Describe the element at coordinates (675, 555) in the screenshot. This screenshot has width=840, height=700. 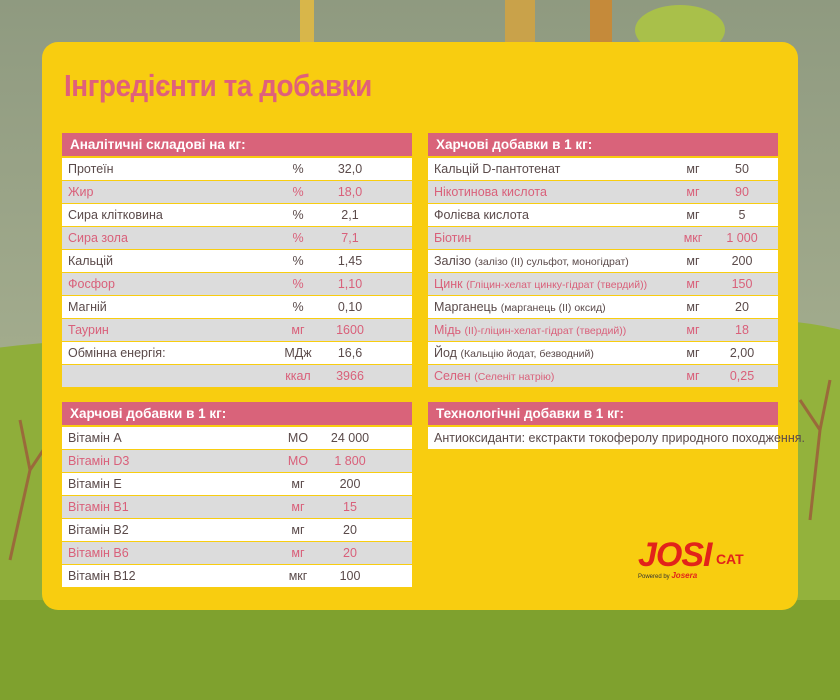
I see `brand: JOSI` at that location.